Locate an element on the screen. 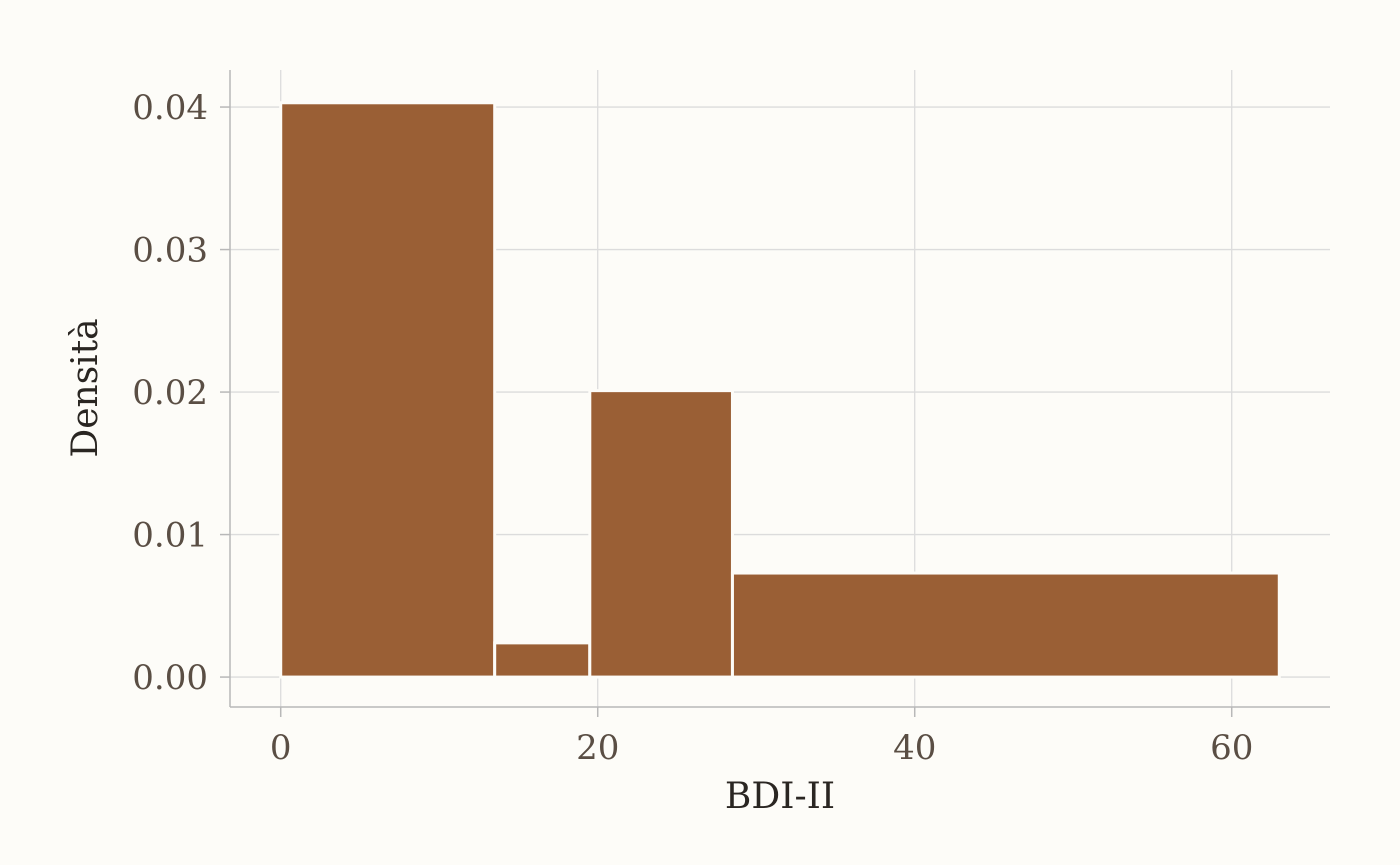 This screenshot has height=865, width=1400. y-axis-title: Densità is located at coordinates (85, 387).